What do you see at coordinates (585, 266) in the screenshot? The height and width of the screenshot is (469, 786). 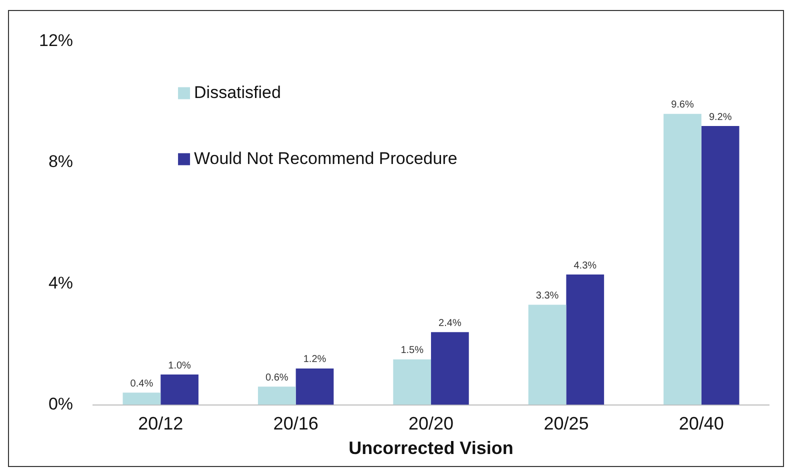 I see `data-label: 4.3%` at bounding box center [585, 266].